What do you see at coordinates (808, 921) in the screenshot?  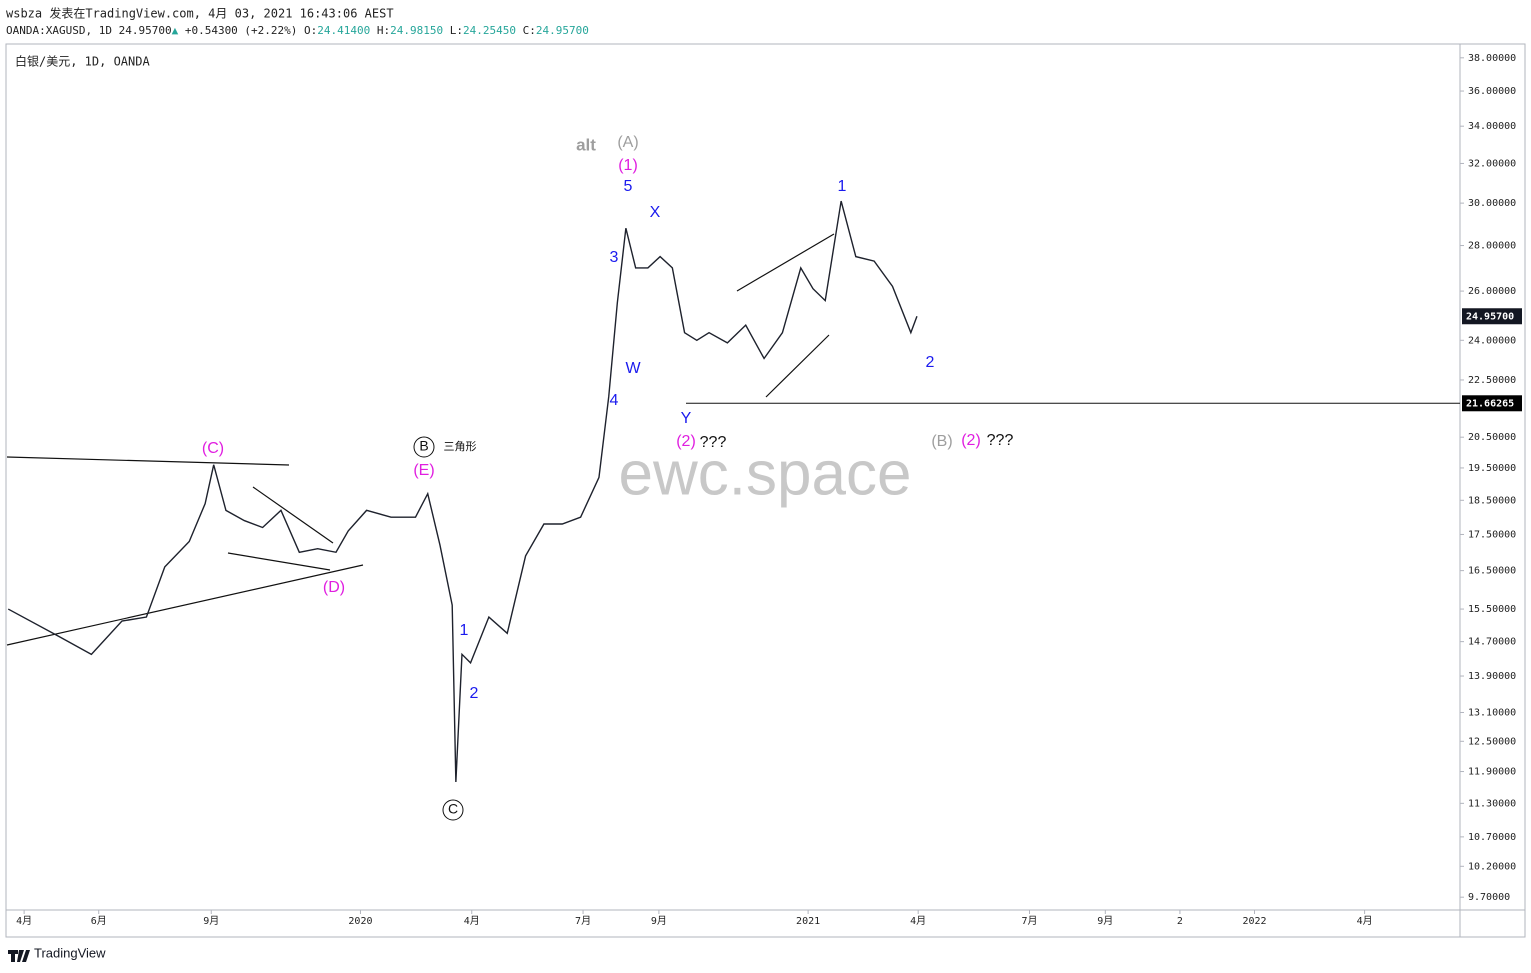 I see `x-tick-label: 2021` at bounding box center [808, 921].